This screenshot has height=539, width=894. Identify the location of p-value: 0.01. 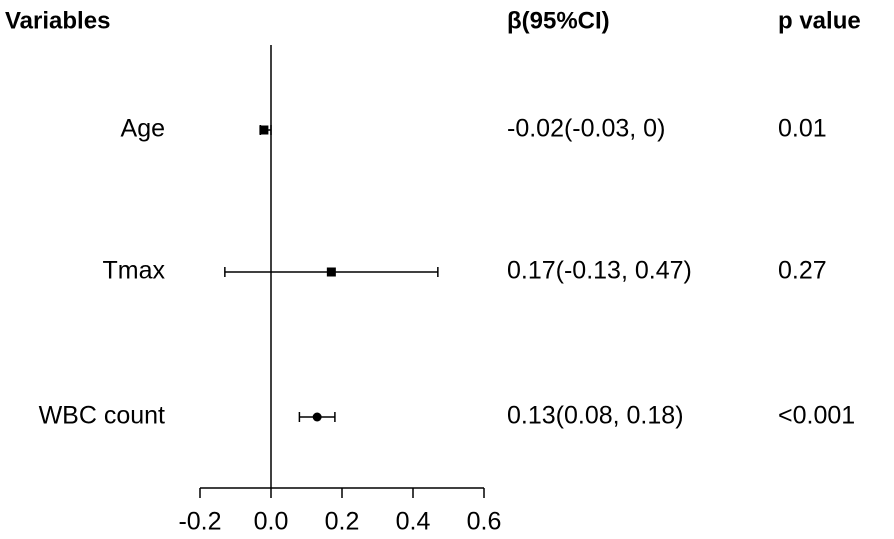
(802, 129).